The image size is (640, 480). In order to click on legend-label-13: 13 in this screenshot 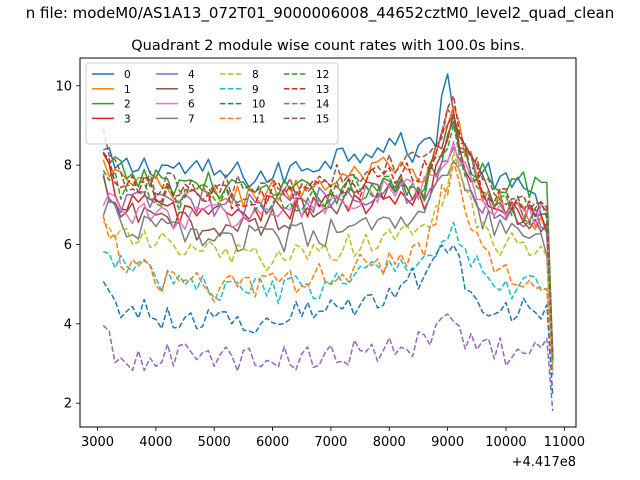, I will do `click(322, 90)`.